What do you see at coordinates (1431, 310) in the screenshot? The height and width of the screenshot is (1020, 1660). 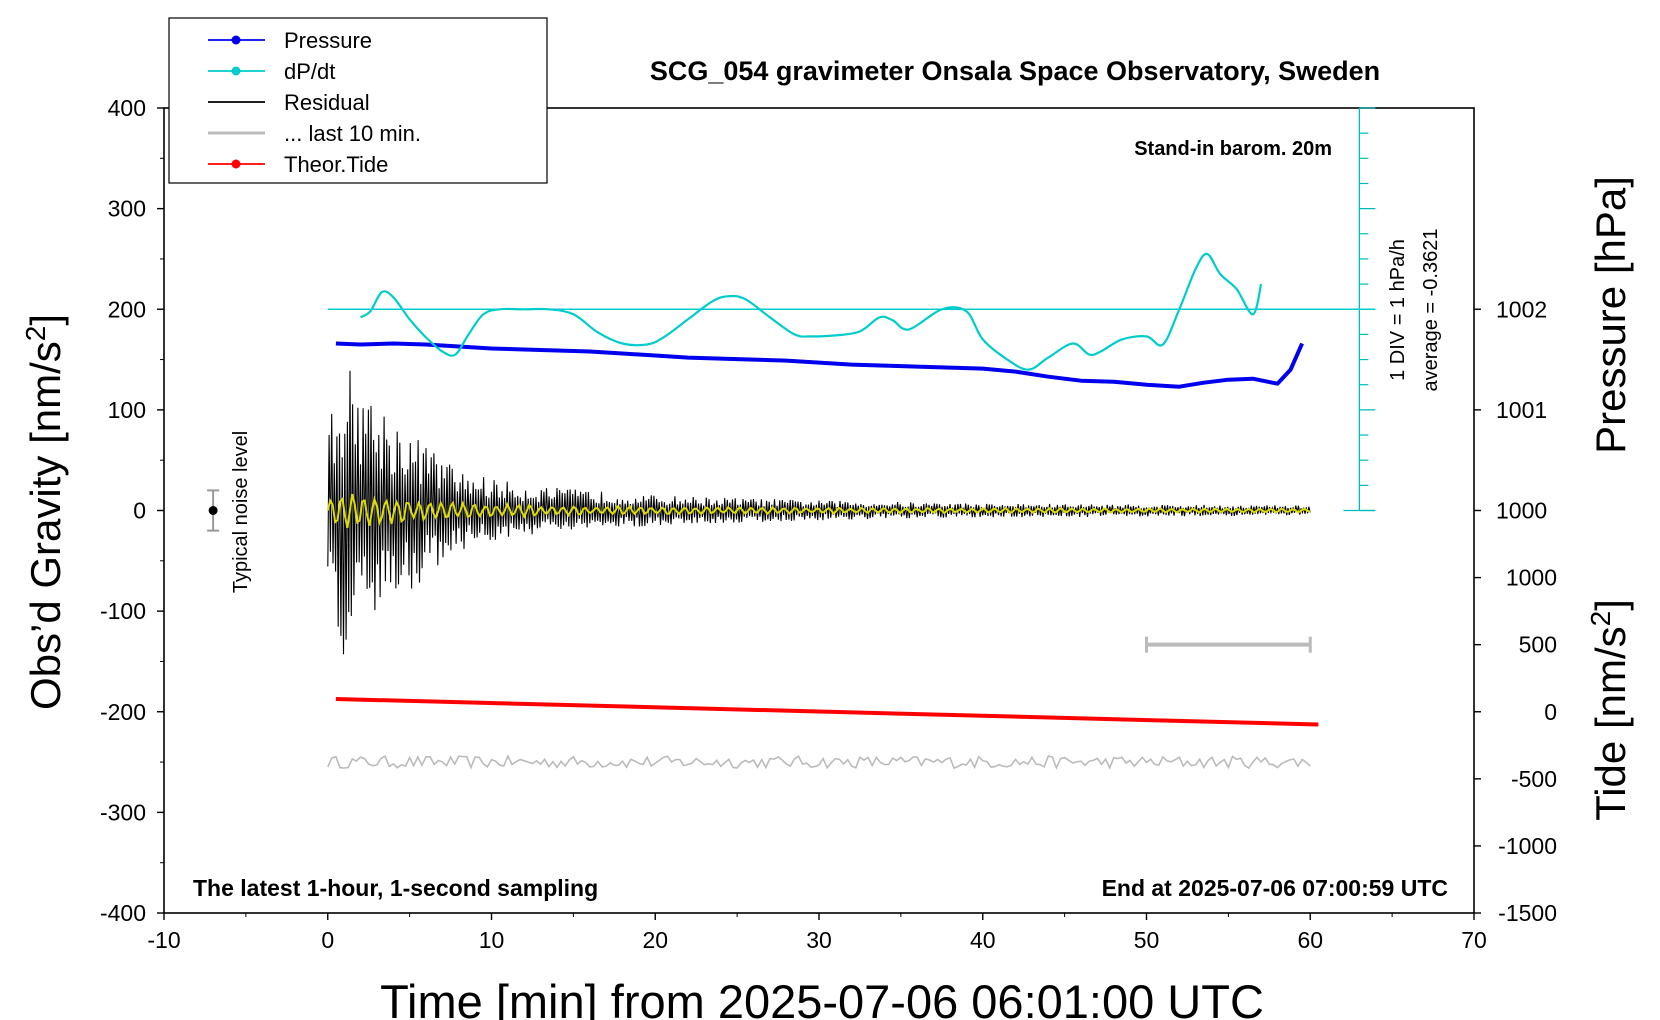 I see `average-label: average = -0.3621` at bounding box center [1431, 310].